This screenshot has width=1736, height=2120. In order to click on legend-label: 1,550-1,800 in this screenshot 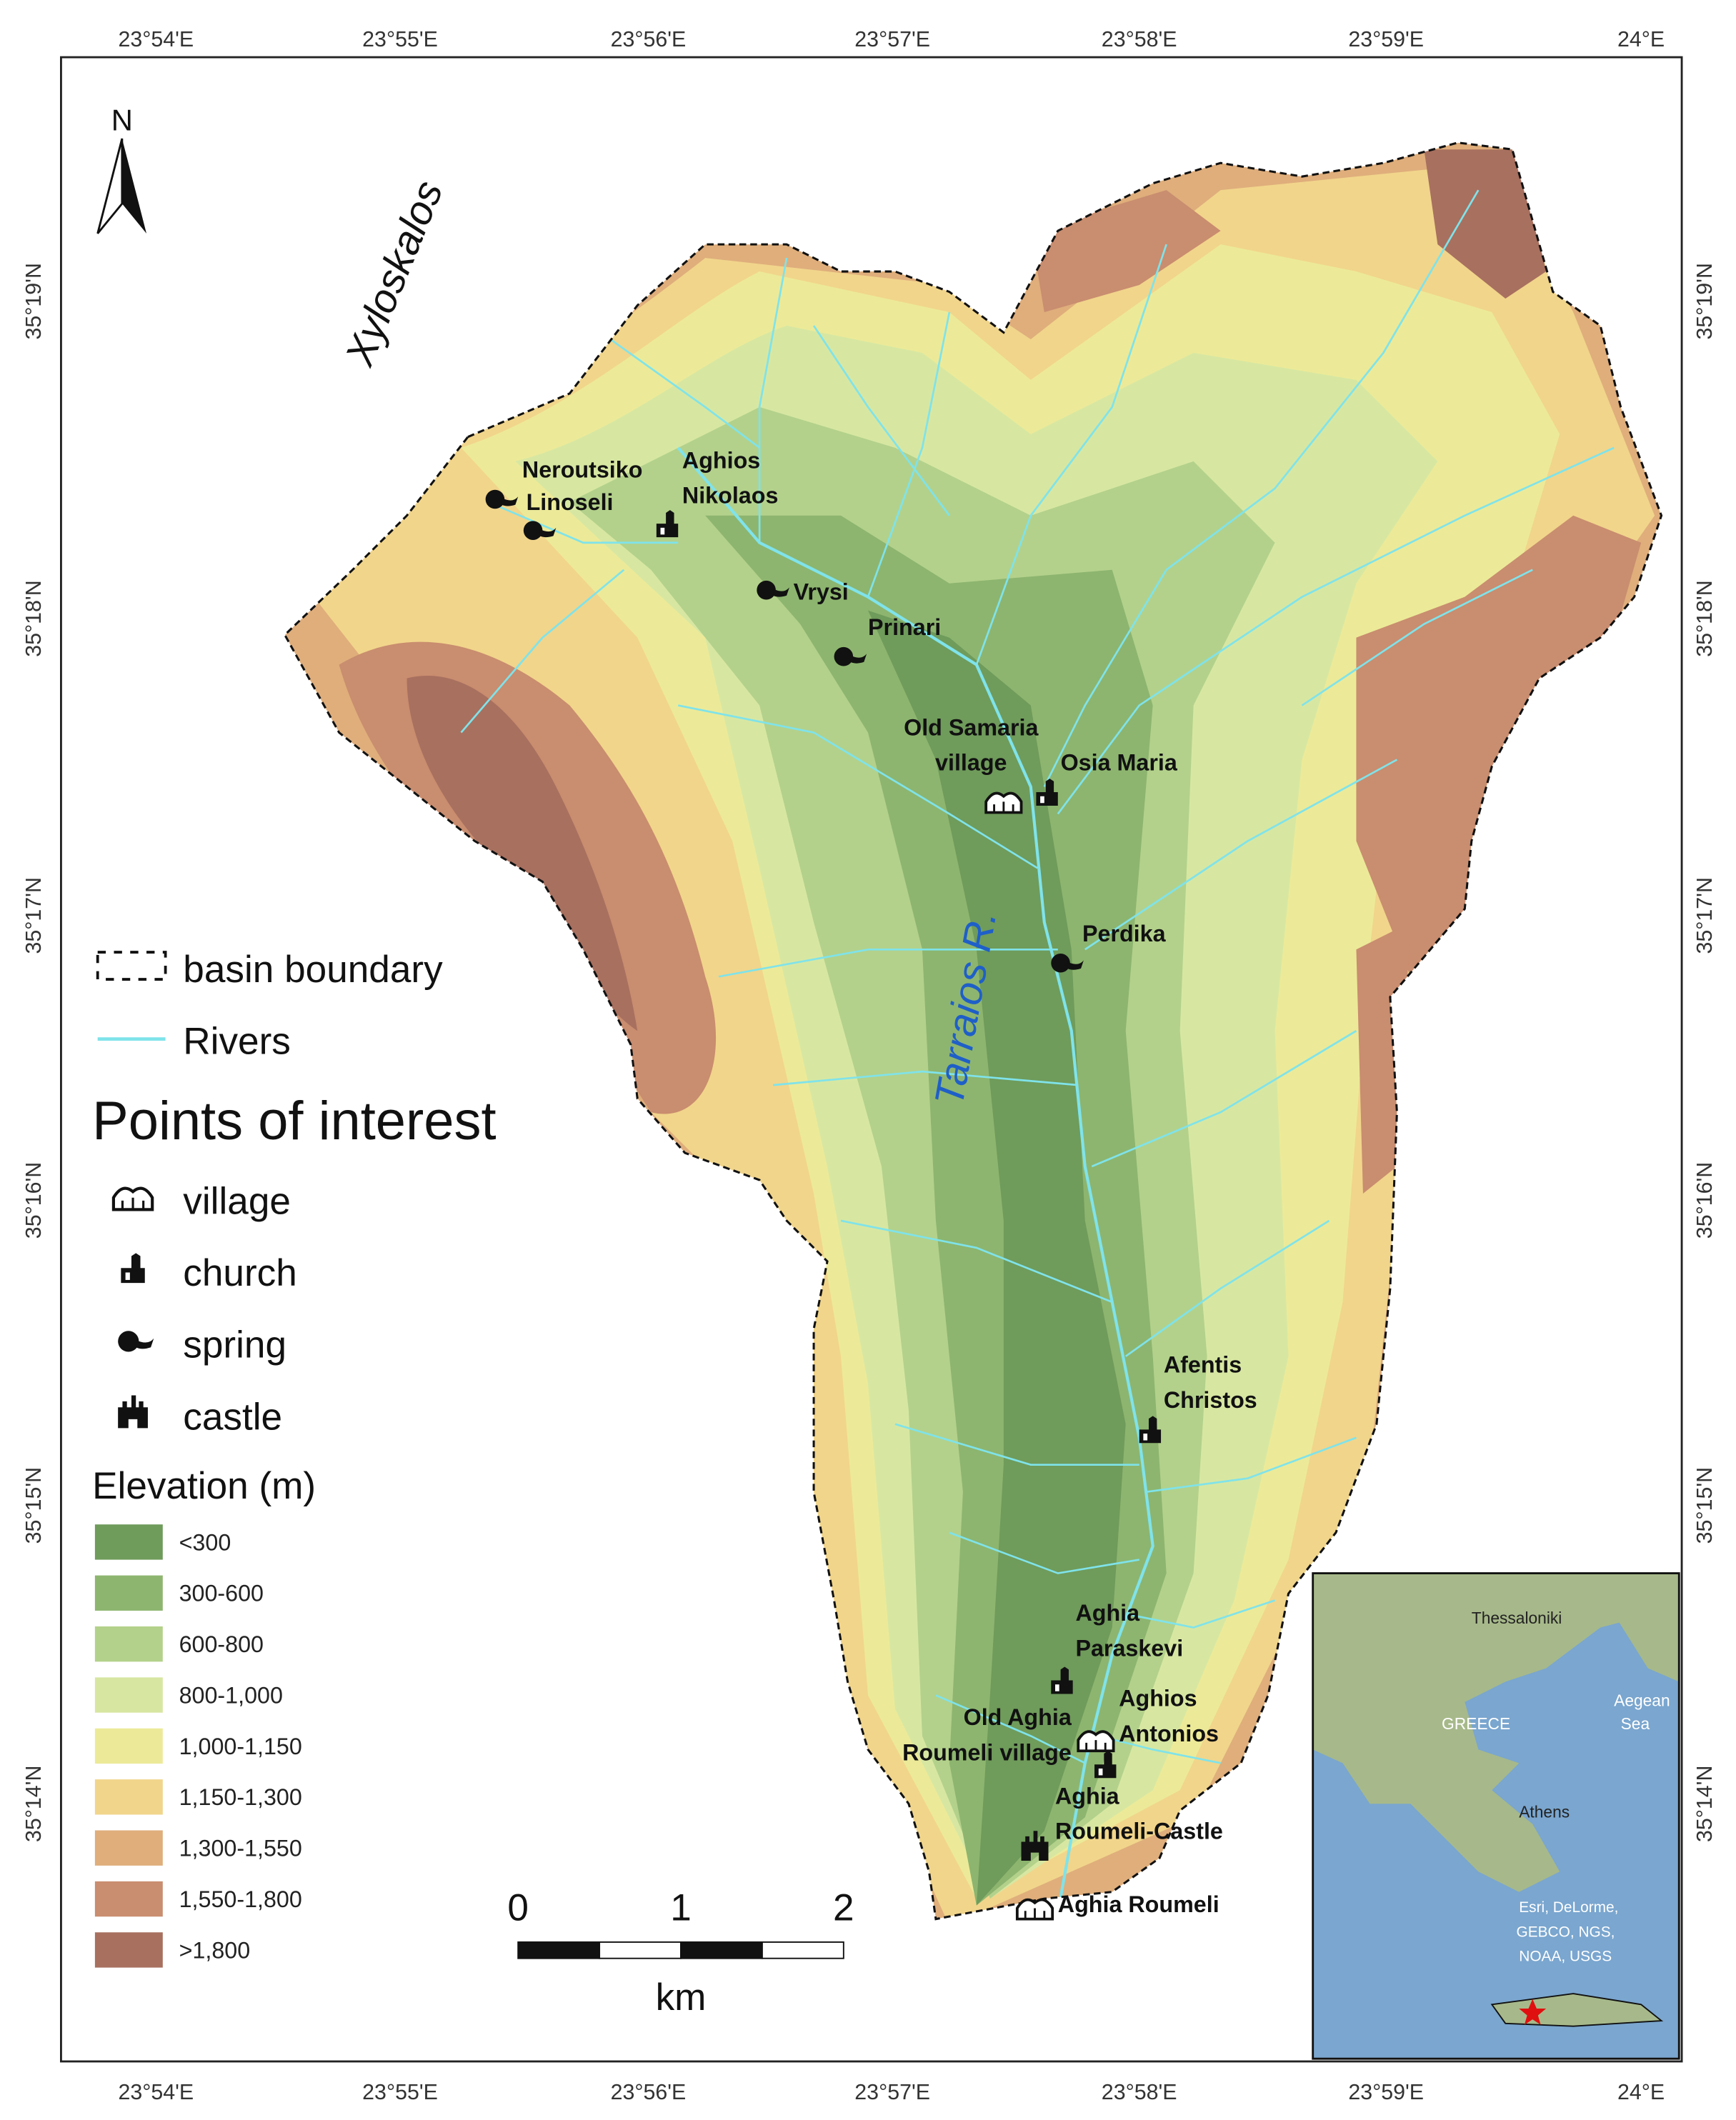, I will do `click(240, 1899)`.